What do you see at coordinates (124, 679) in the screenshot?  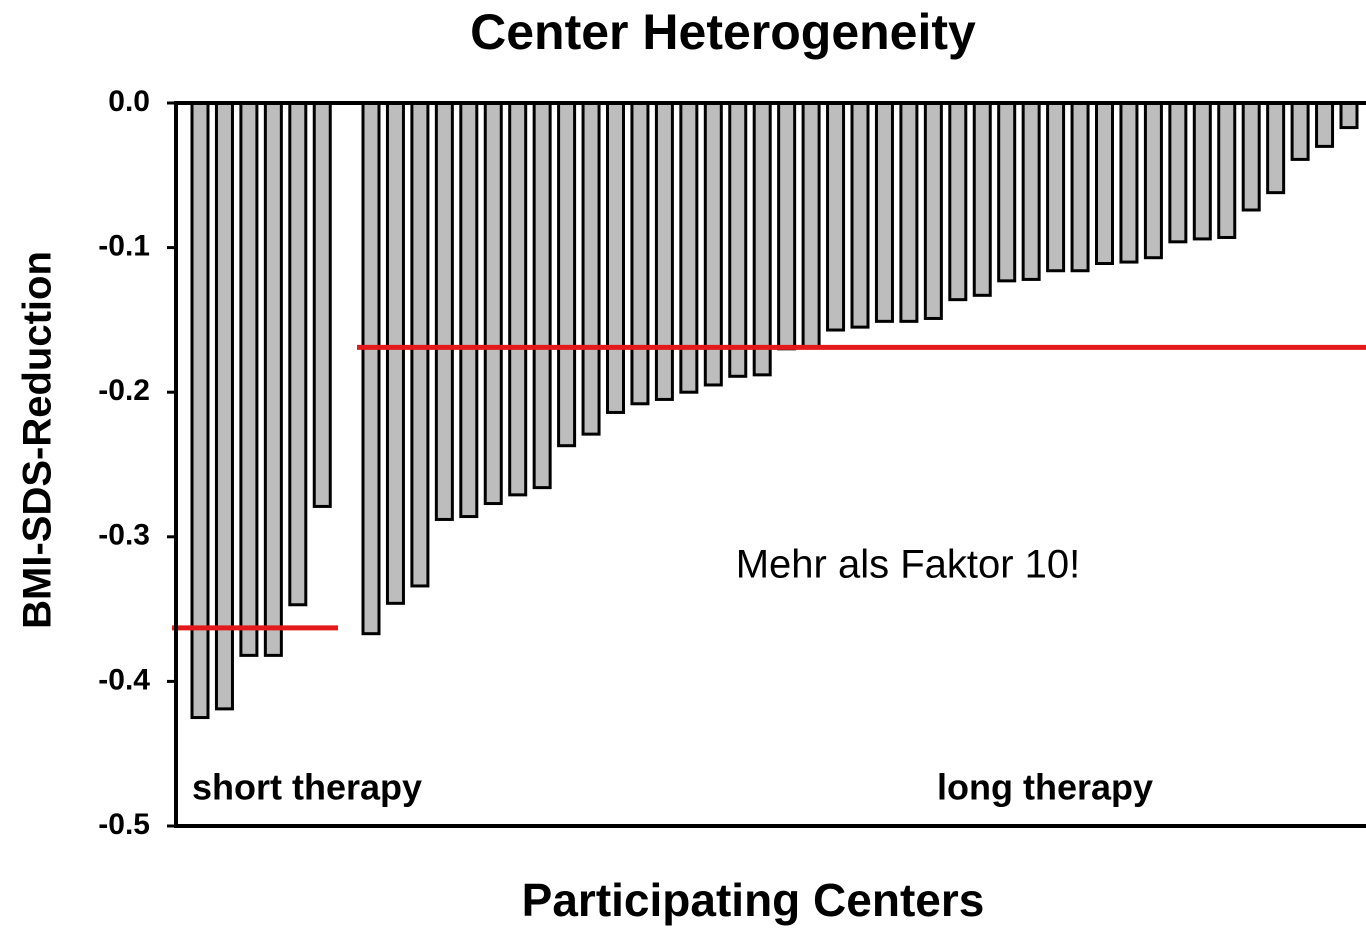 I see `y-tick-label: -0.4` at bounding box center [124, 679].